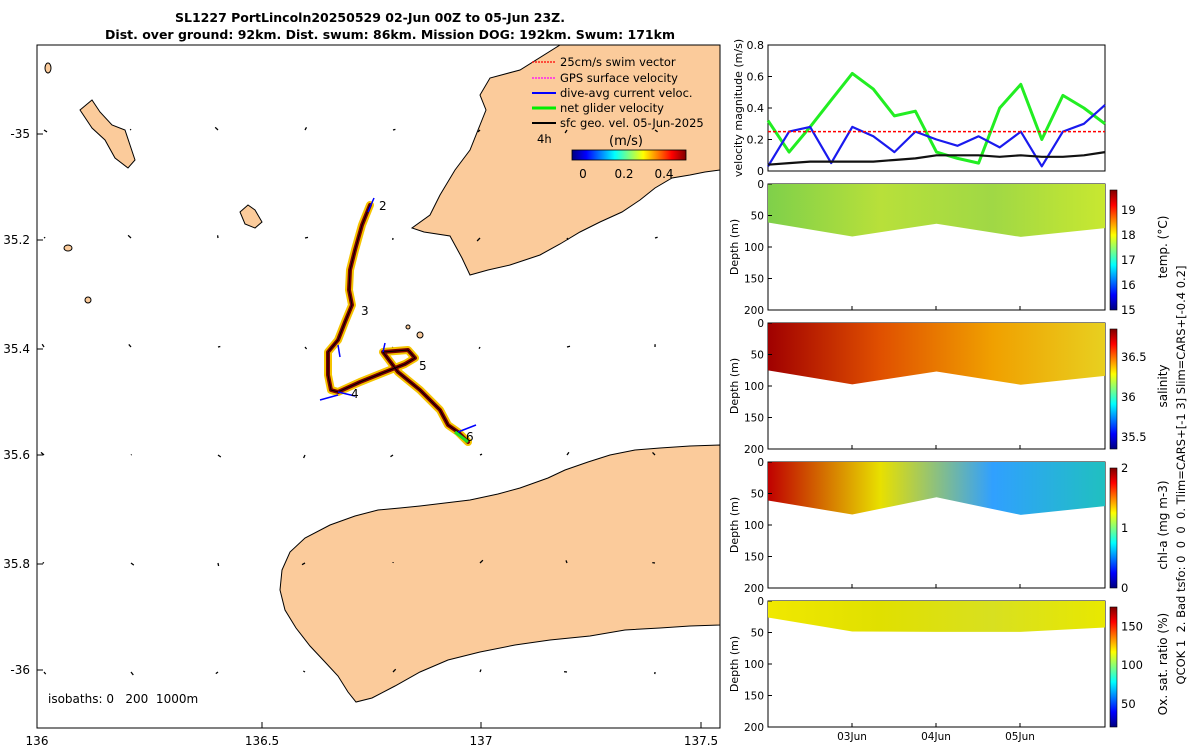  What do you see at coordinates (583, 174) in the screenshot?
I see `map-cbar-tick-0: 0` at bounding box center [583, 174].